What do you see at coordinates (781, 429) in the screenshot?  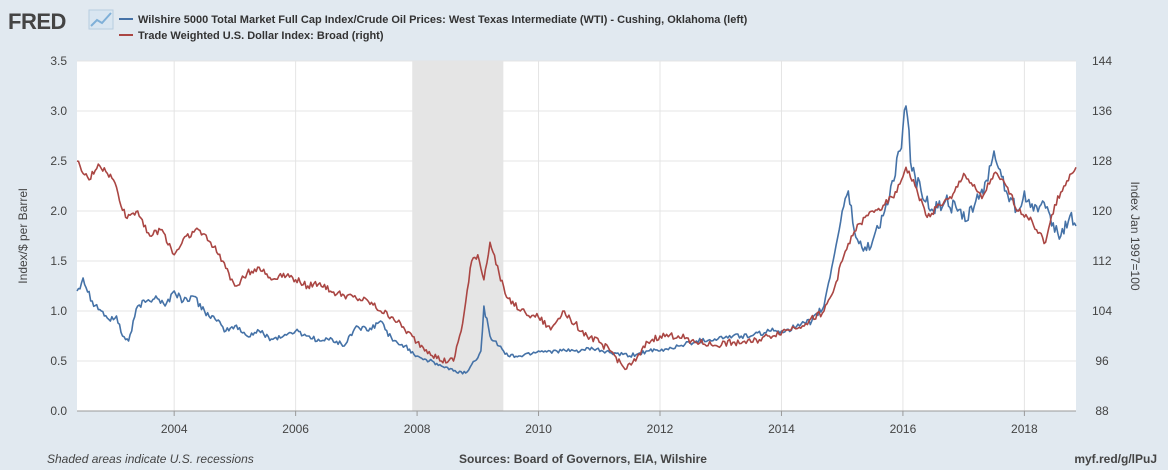 I see `x-tick-label: 2014` at bounding box center [781, 429].